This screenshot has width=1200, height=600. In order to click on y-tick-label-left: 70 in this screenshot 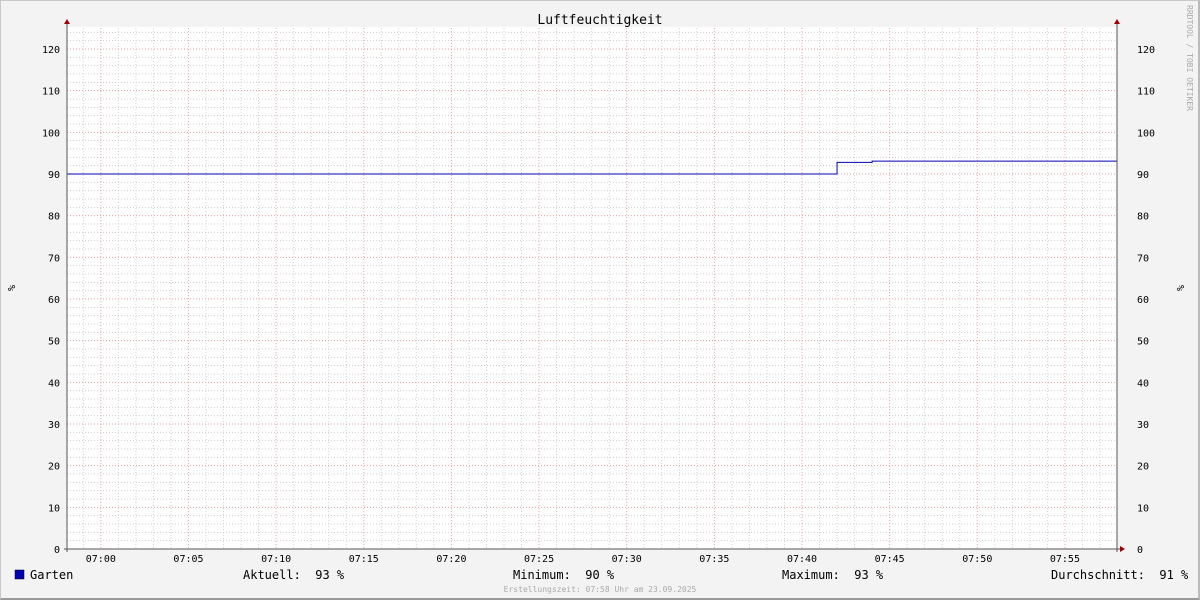, I will do `click(54, 258)`.